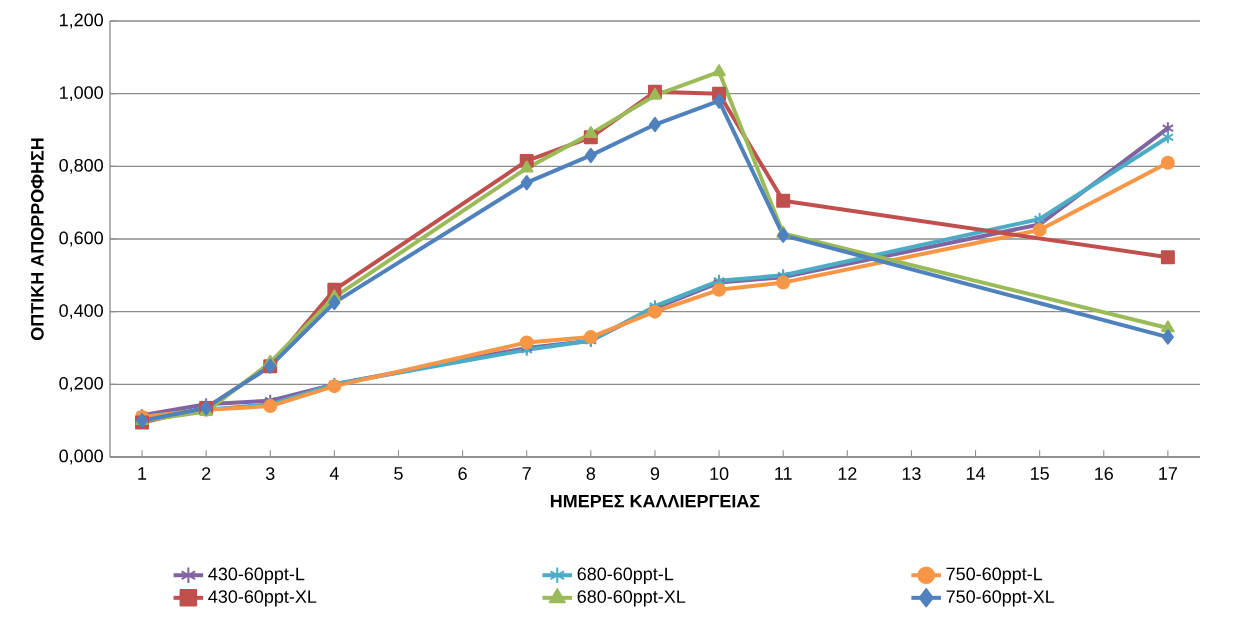  Describe the element at coordinates (334, 473) in the screenshot. I see `x-tick-label: 4` at that location.